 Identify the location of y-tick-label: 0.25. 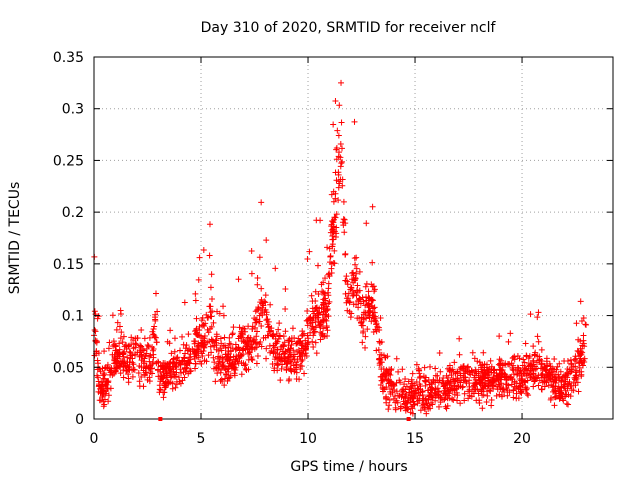
(68, 161).